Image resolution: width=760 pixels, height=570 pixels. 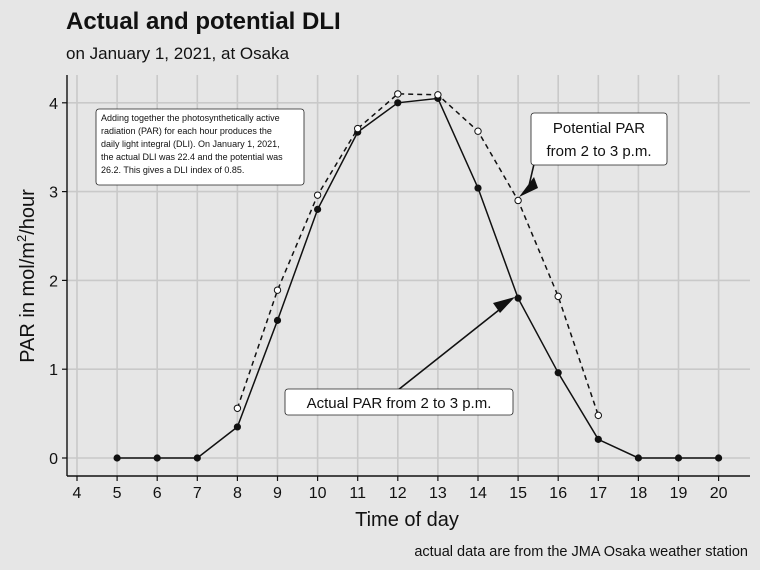 I want to click on x-tick-label: 7, so click(x=197, y=493).